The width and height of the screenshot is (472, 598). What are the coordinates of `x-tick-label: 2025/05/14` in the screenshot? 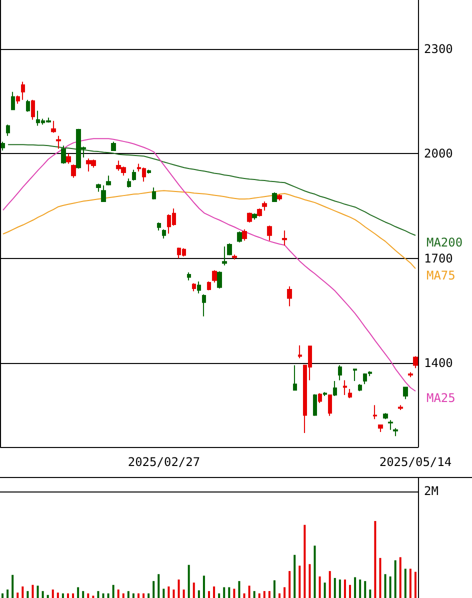 It's located at (415, 462).